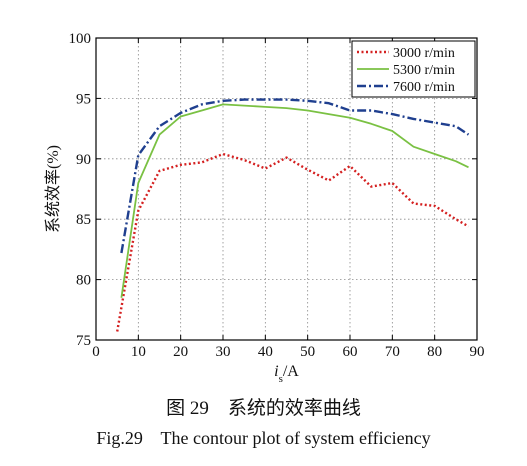  I want to click on x-axis-title-subscript: s, so click(281, 379).